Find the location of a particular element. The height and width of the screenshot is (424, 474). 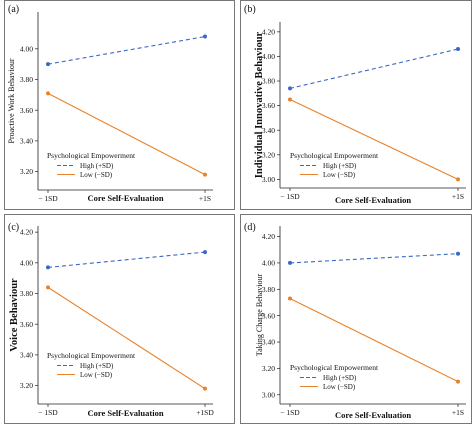

panel-label: (a) is located at coordinates (13, 9).